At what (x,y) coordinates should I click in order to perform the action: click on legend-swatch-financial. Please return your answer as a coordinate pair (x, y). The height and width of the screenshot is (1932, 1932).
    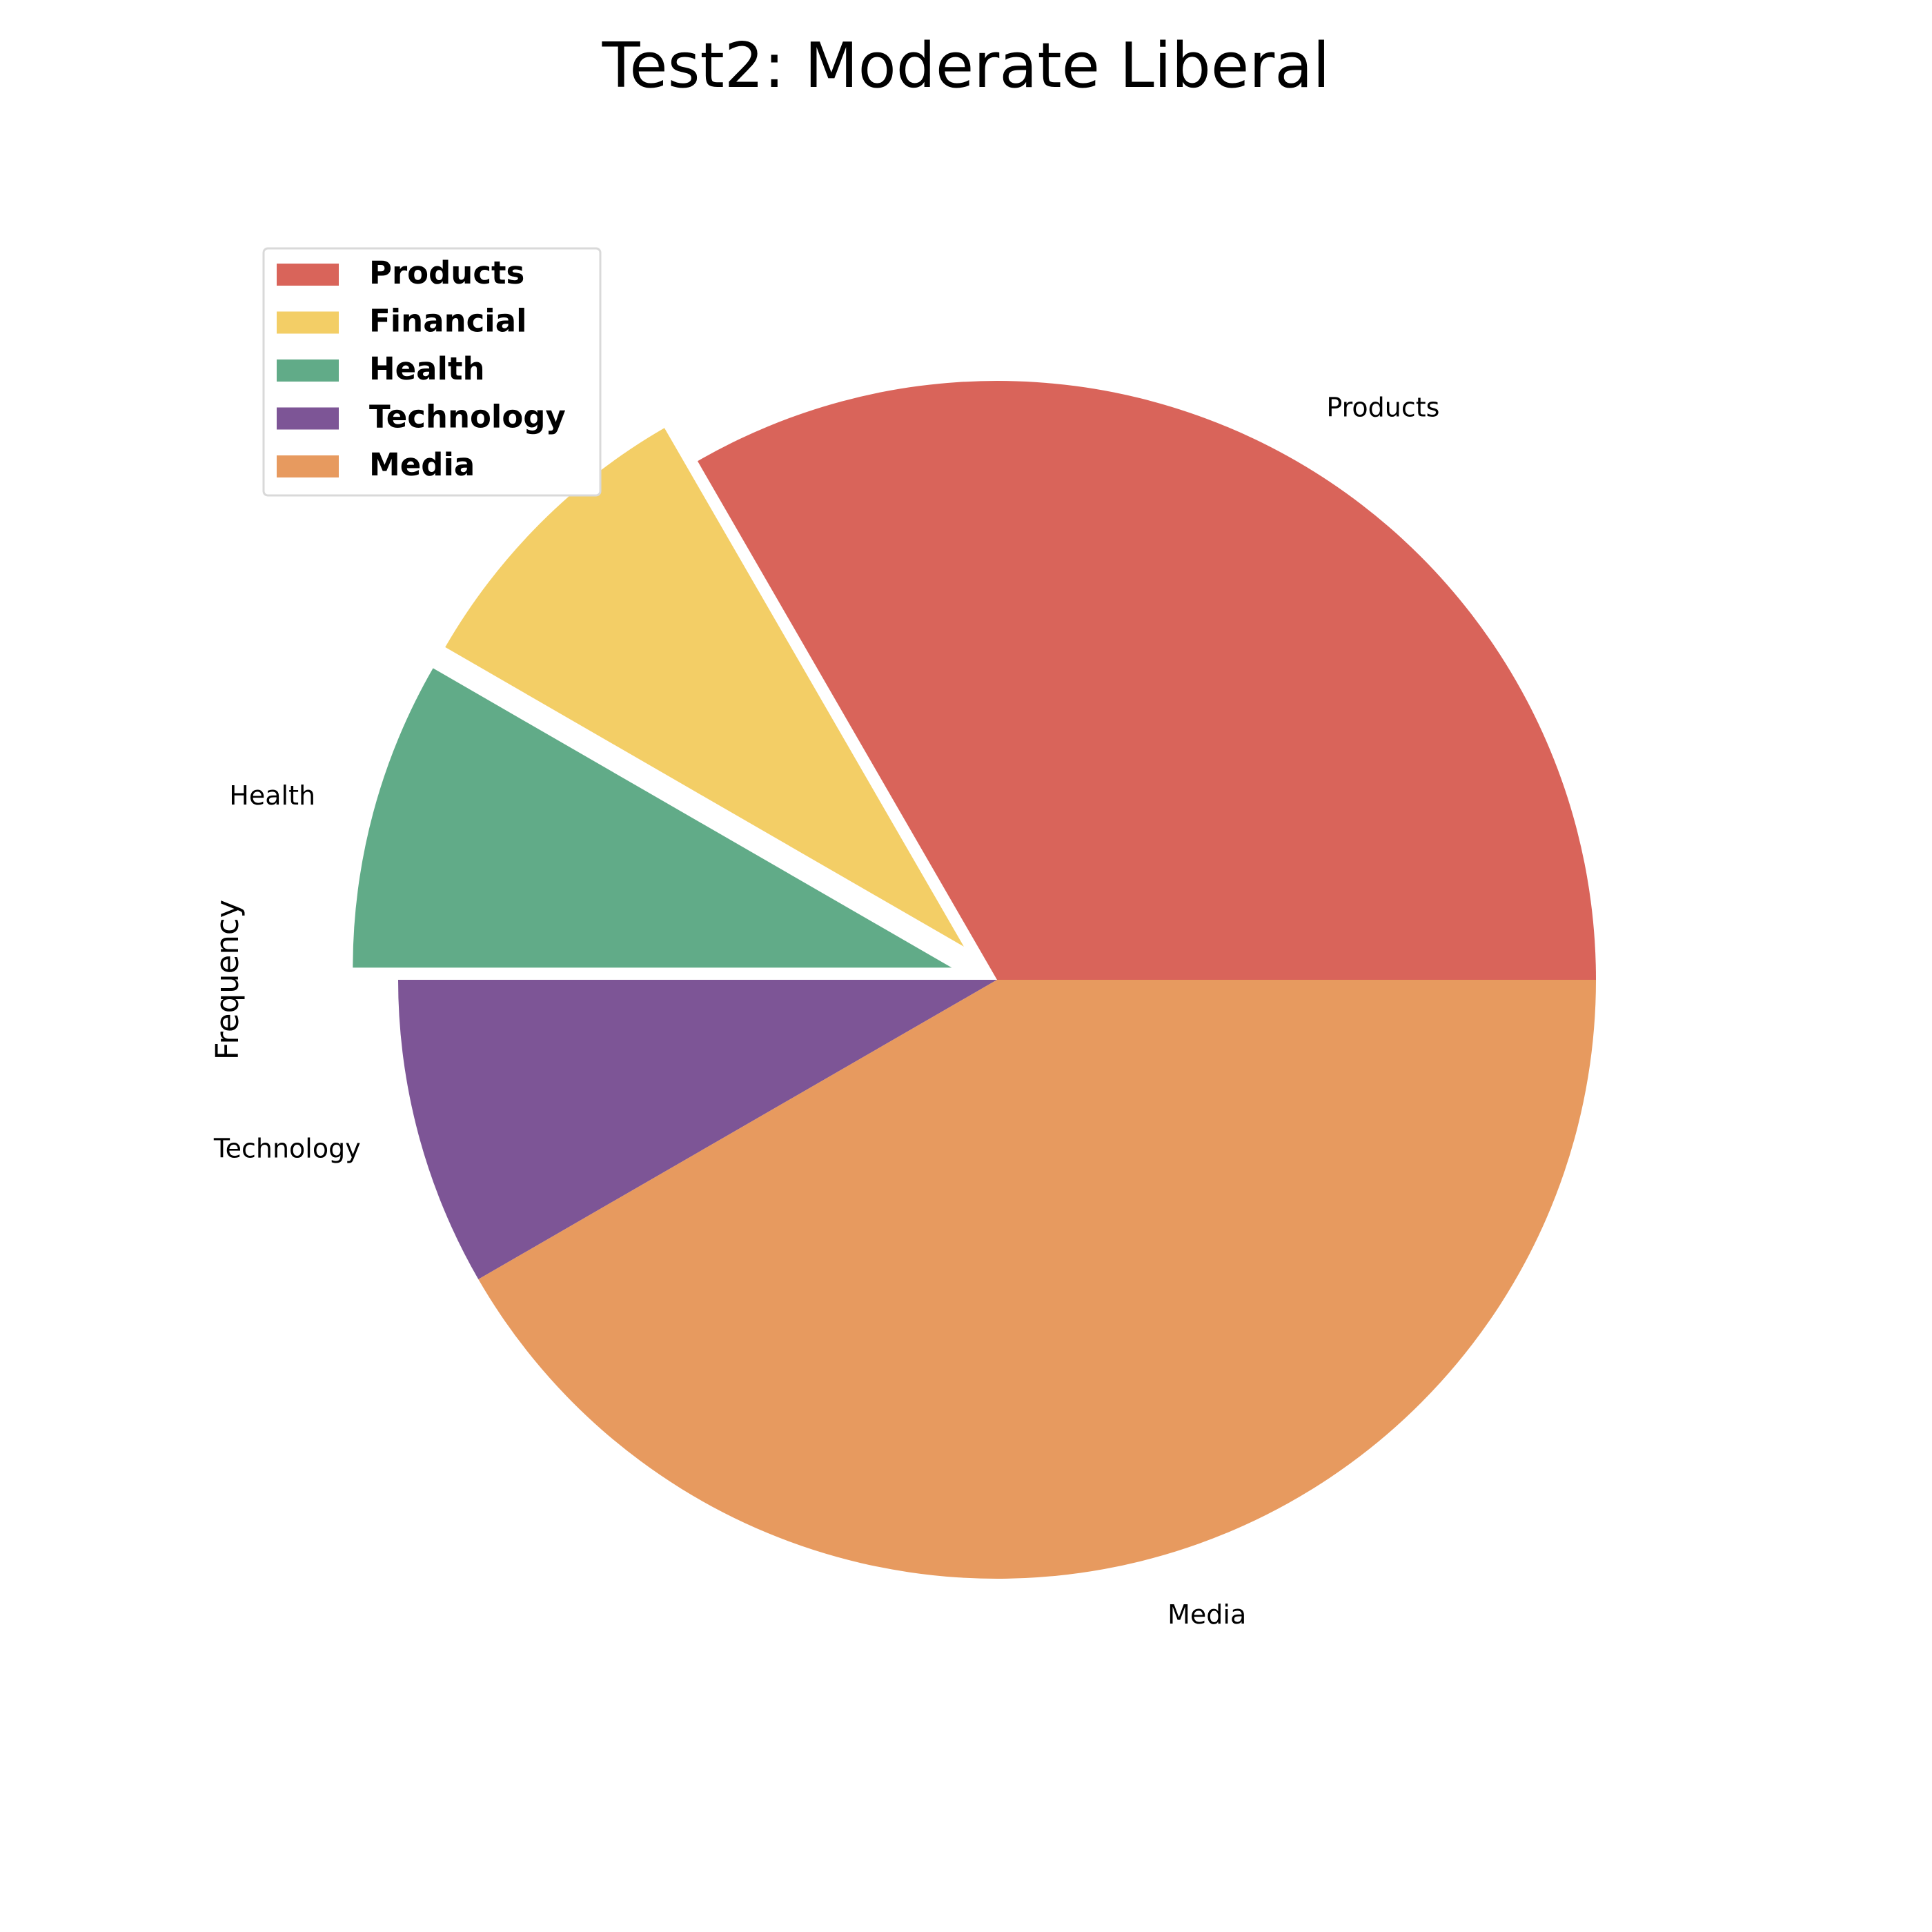
    Looking at the image, I should click on (308, 322).